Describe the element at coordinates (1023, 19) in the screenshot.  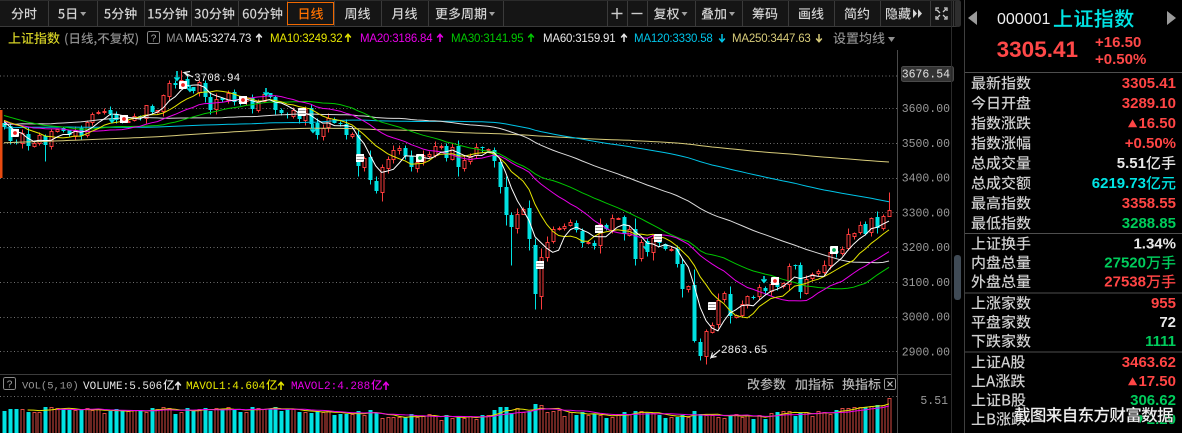
I see `svg-text: 000001` at that location.